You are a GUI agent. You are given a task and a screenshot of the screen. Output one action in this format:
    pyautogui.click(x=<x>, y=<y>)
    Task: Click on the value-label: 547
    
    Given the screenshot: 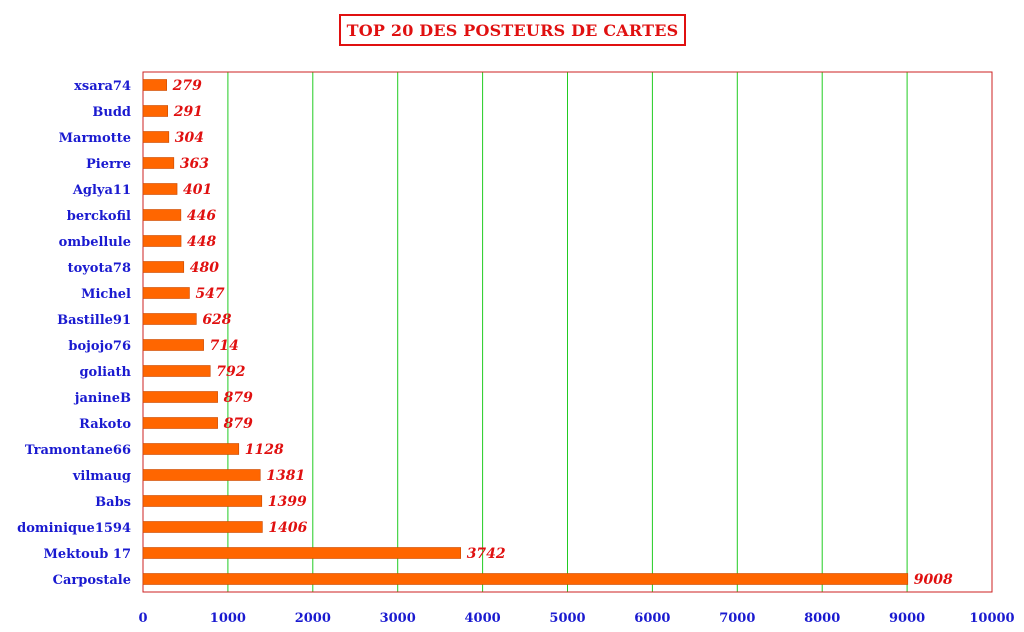 What is the action you would take?
    pyautogui.click(x=209, y=294)
    